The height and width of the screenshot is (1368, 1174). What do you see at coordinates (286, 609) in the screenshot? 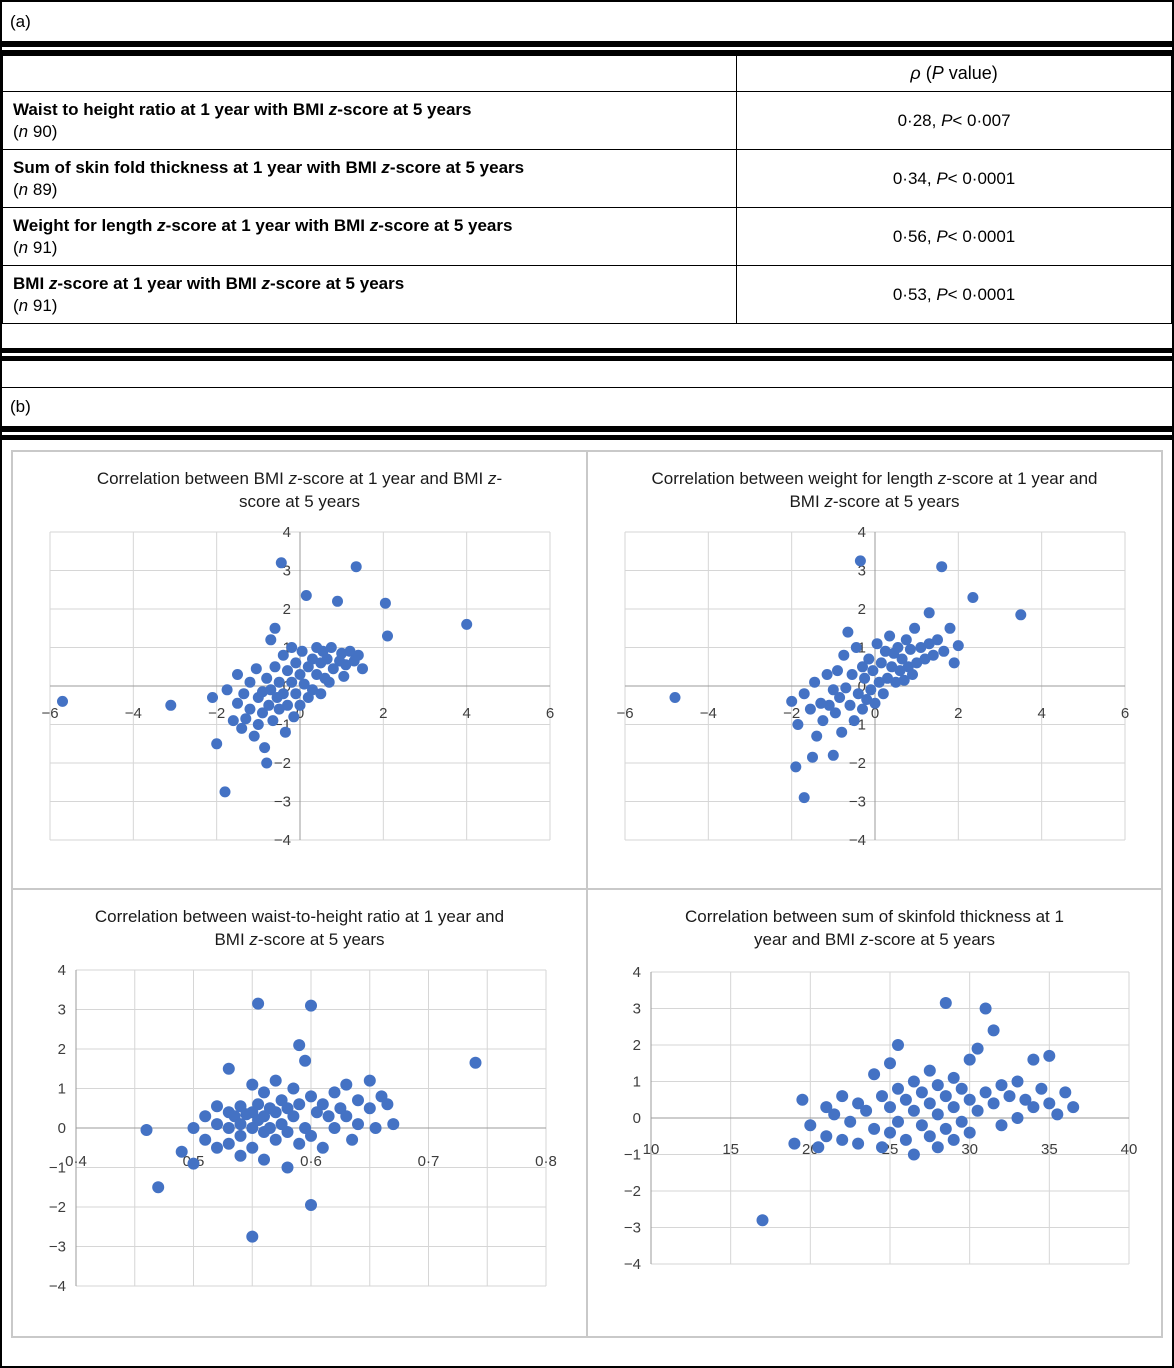
I see `svg-text: 2` at bounding box center [286, 609].